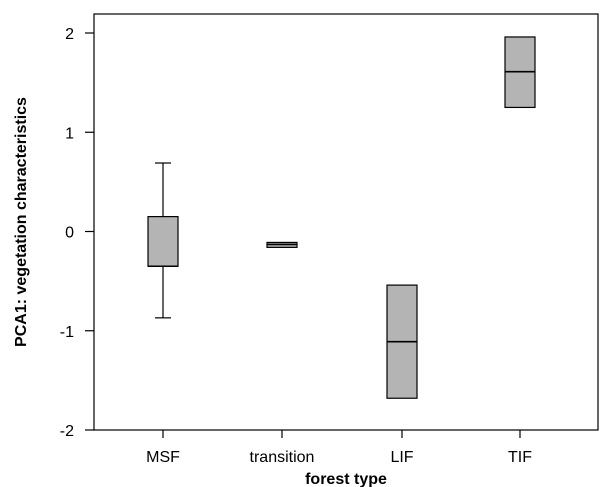 This screenshot has width=608, height=487. I want to click on y-axis: 2 1 0 -1 -2, so click(77, 233).